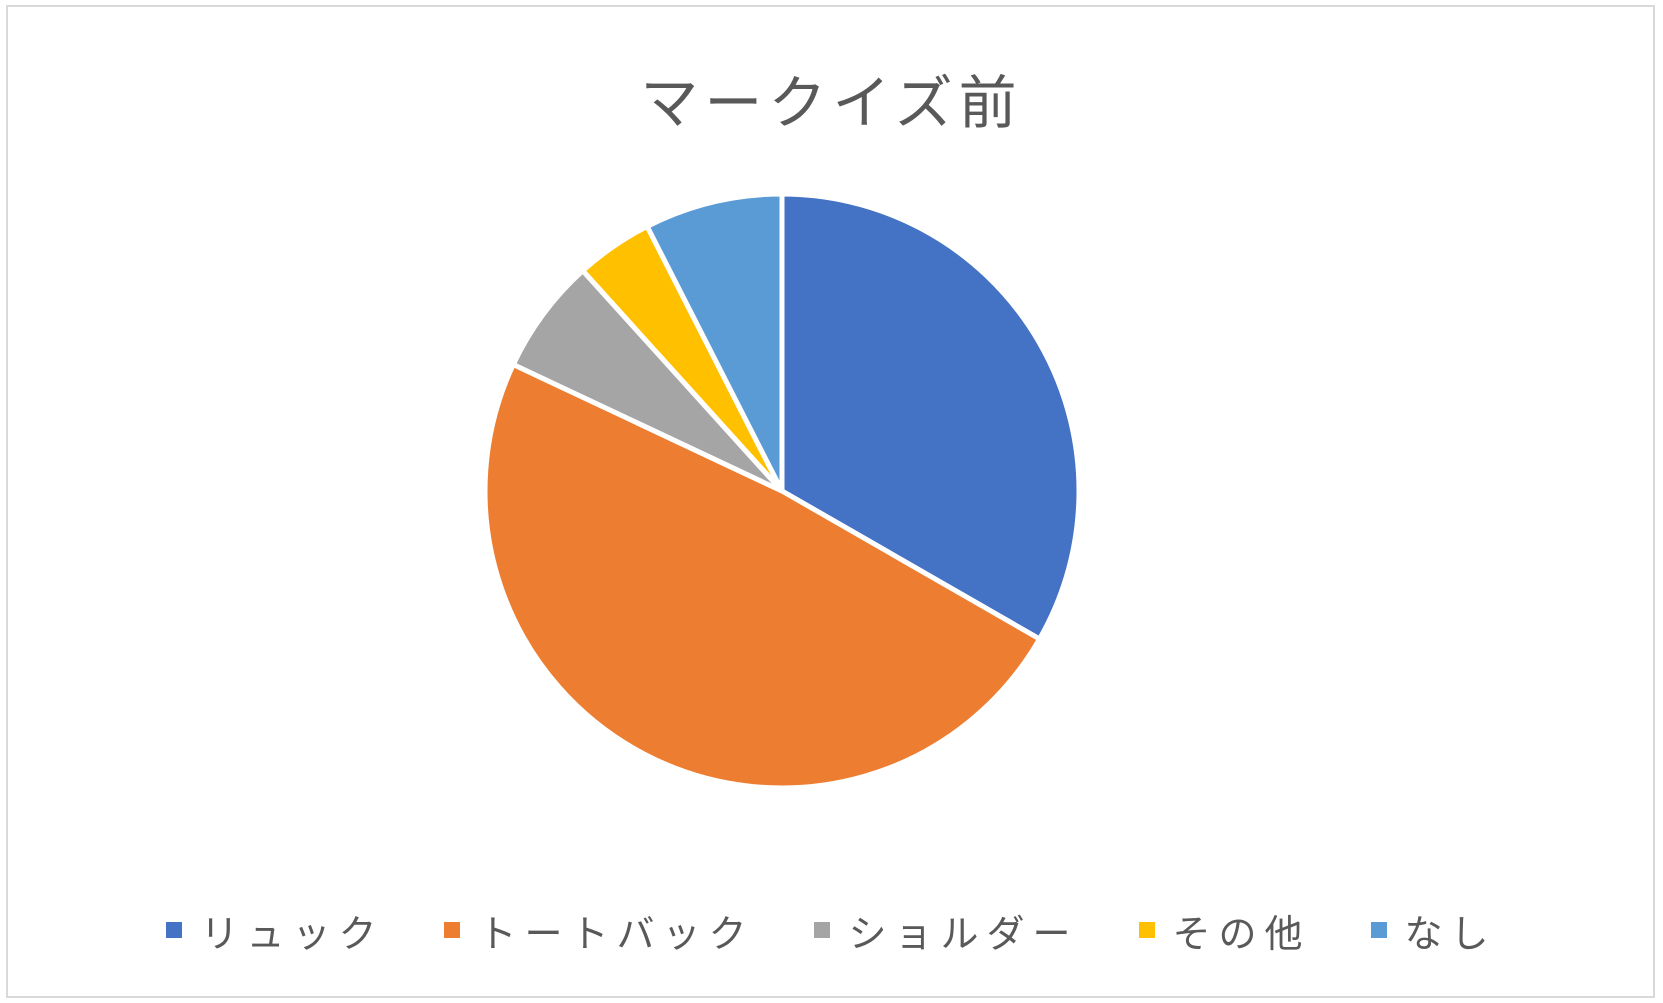  Describe the element at coordinates (1450, 933) in the screenshot. I see `legend-label: なし` at that location.